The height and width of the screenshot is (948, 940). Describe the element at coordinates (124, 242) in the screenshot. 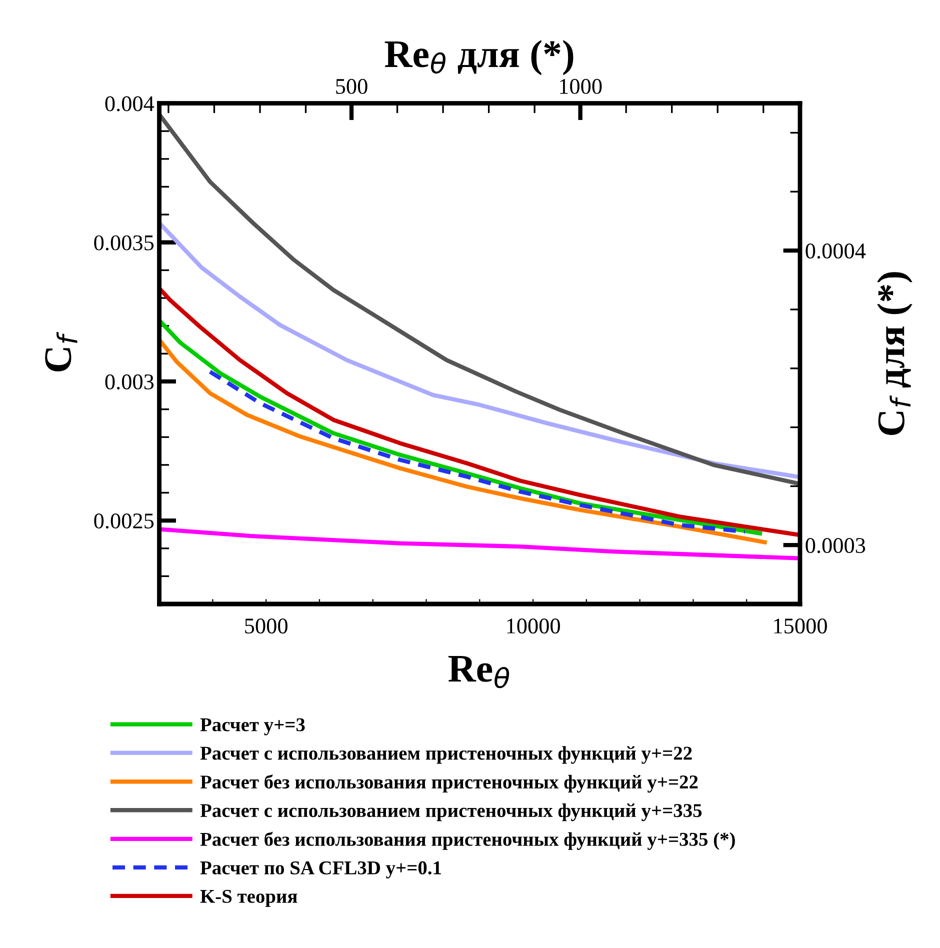

I see `y-tick-label: 0.0035` at that location.